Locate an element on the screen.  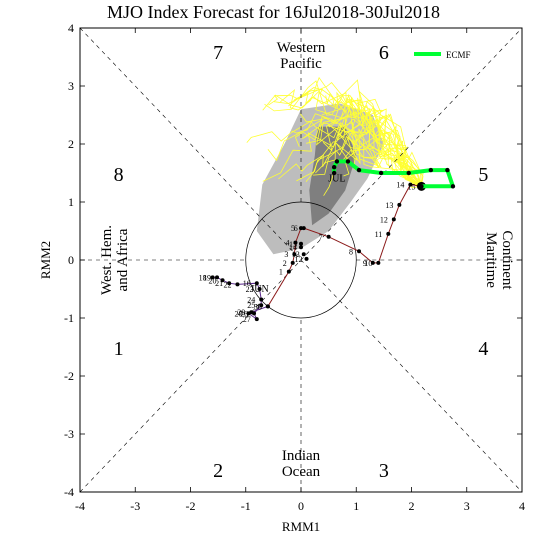
jul-line is located at coordinates (344, 245).